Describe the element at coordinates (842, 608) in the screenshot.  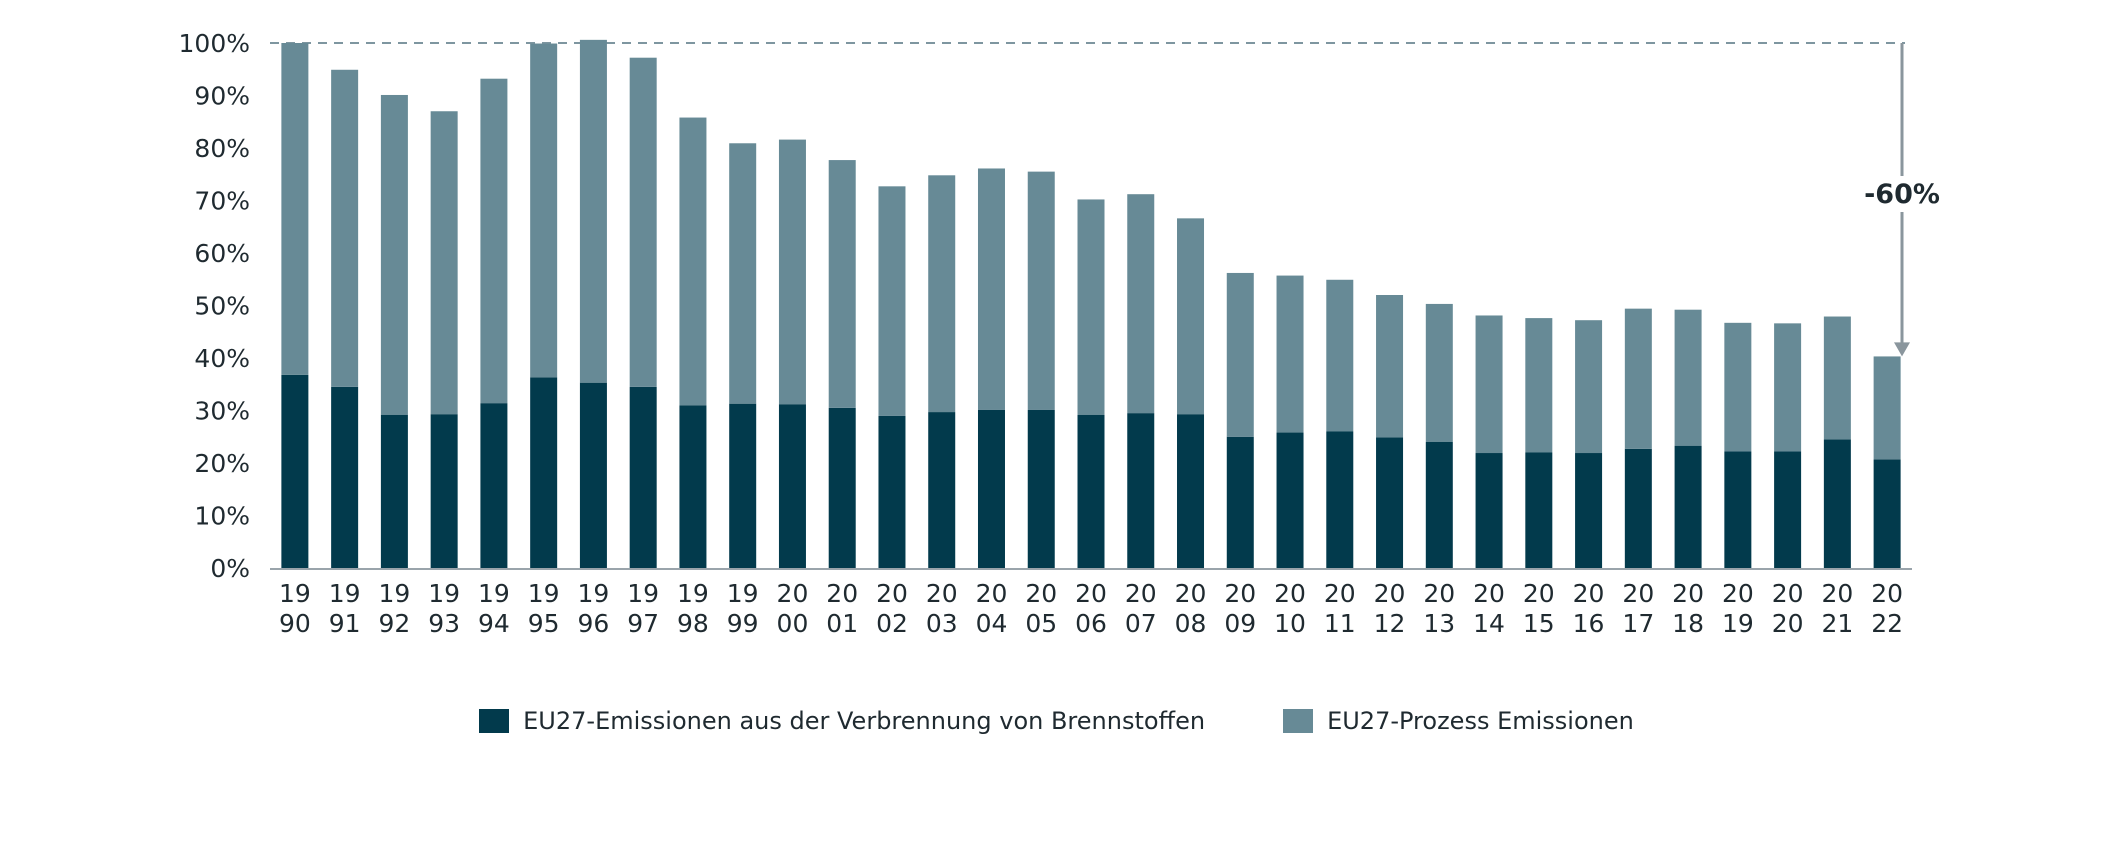
I see `x-tick-label: 20 01` at that location.